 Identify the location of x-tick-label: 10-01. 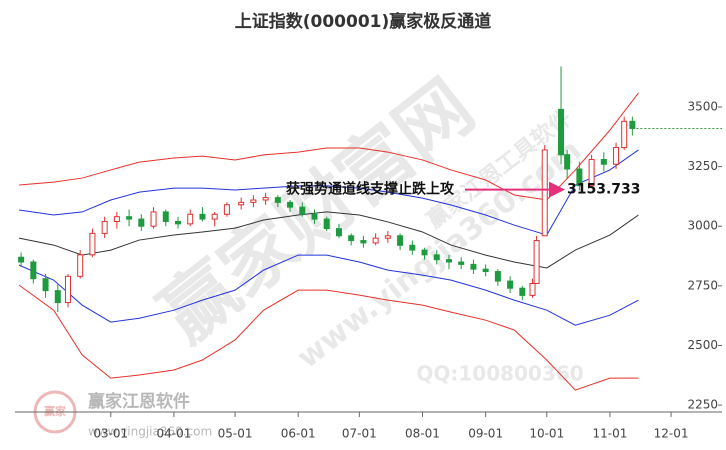
(546, 434).